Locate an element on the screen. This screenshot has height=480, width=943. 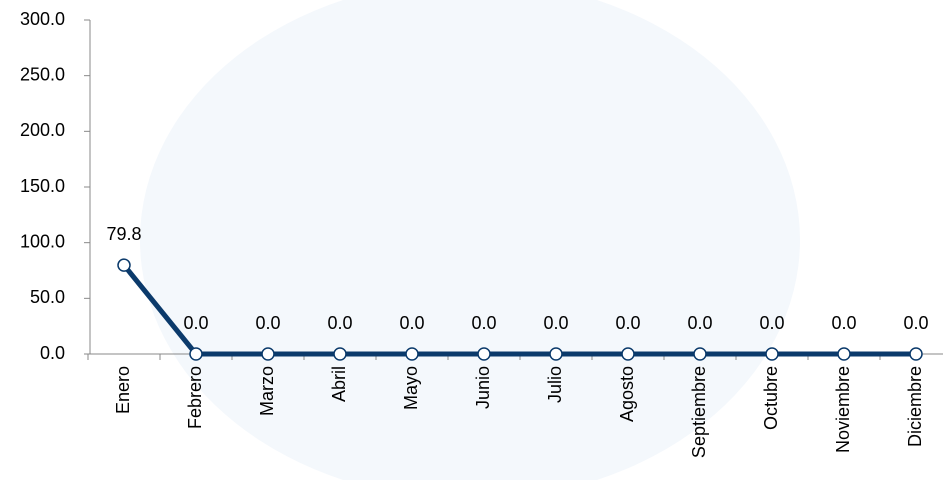
x-tick-label: Febrero is located at coordinates (195, 397).